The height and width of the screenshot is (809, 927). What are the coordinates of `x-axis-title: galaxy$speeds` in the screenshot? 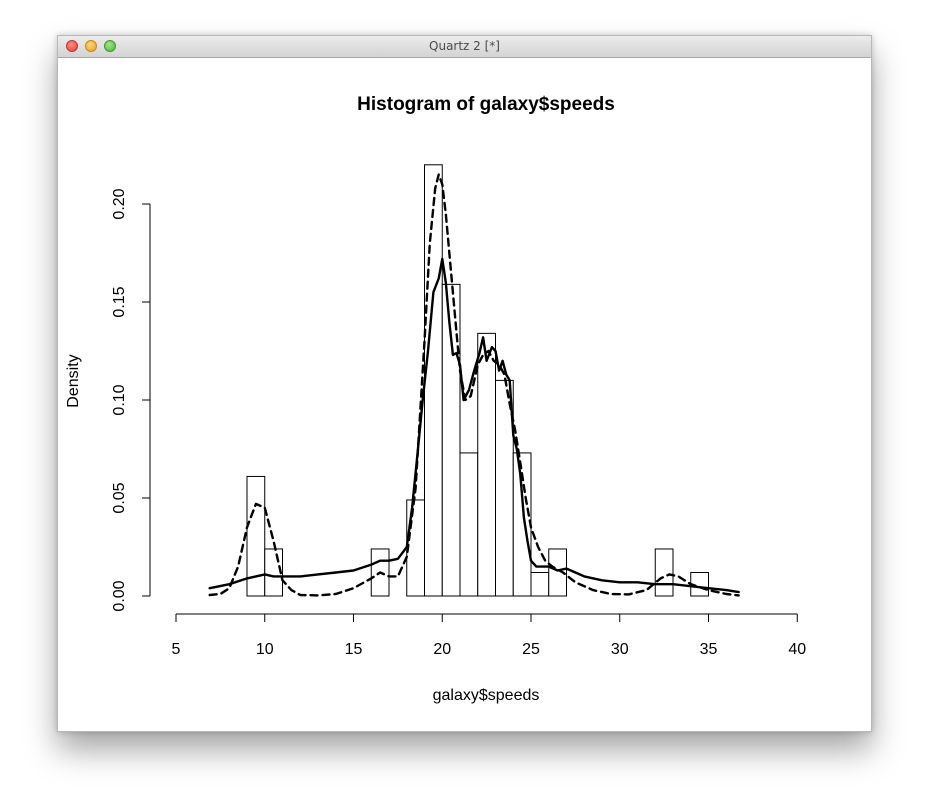 It's located at (486, 695).